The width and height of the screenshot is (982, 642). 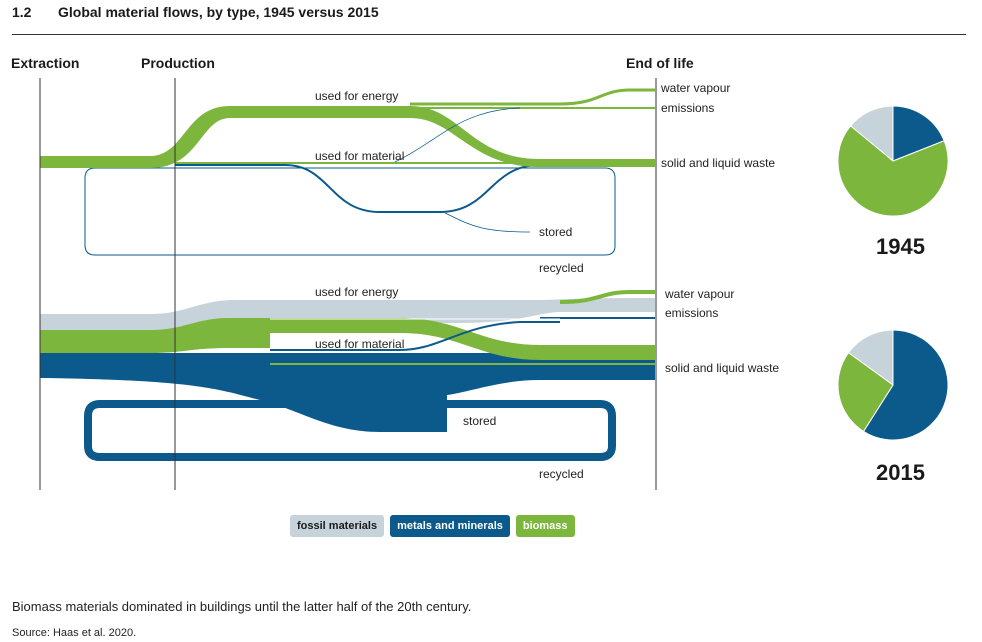 What do you see at coordinates (356, 292) in the screenshot?
I see `label-used-energy-2015: used for energy` at bounding box center [356, 292].